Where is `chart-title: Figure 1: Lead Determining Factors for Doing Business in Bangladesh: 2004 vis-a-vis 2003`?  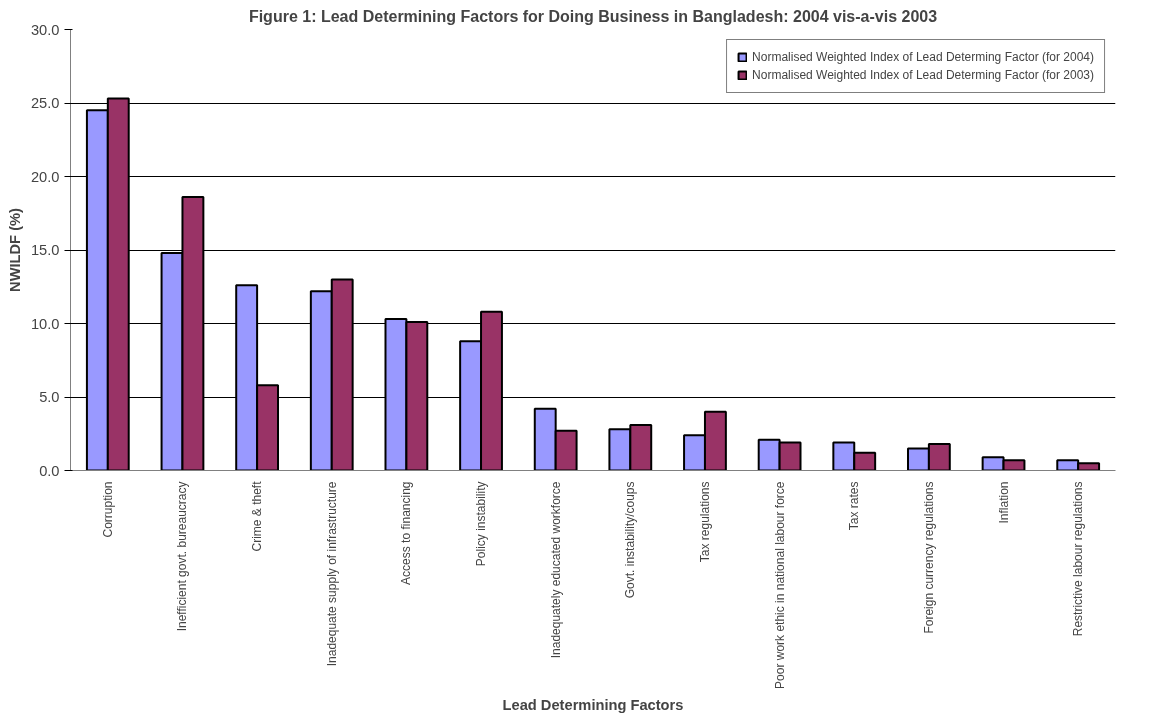
chart-title: Figure 1: Lead Determining Factors for Doing Business in Bangladesh: 2004 vis-a-vis 2003 is located at coordinates (593, 16).